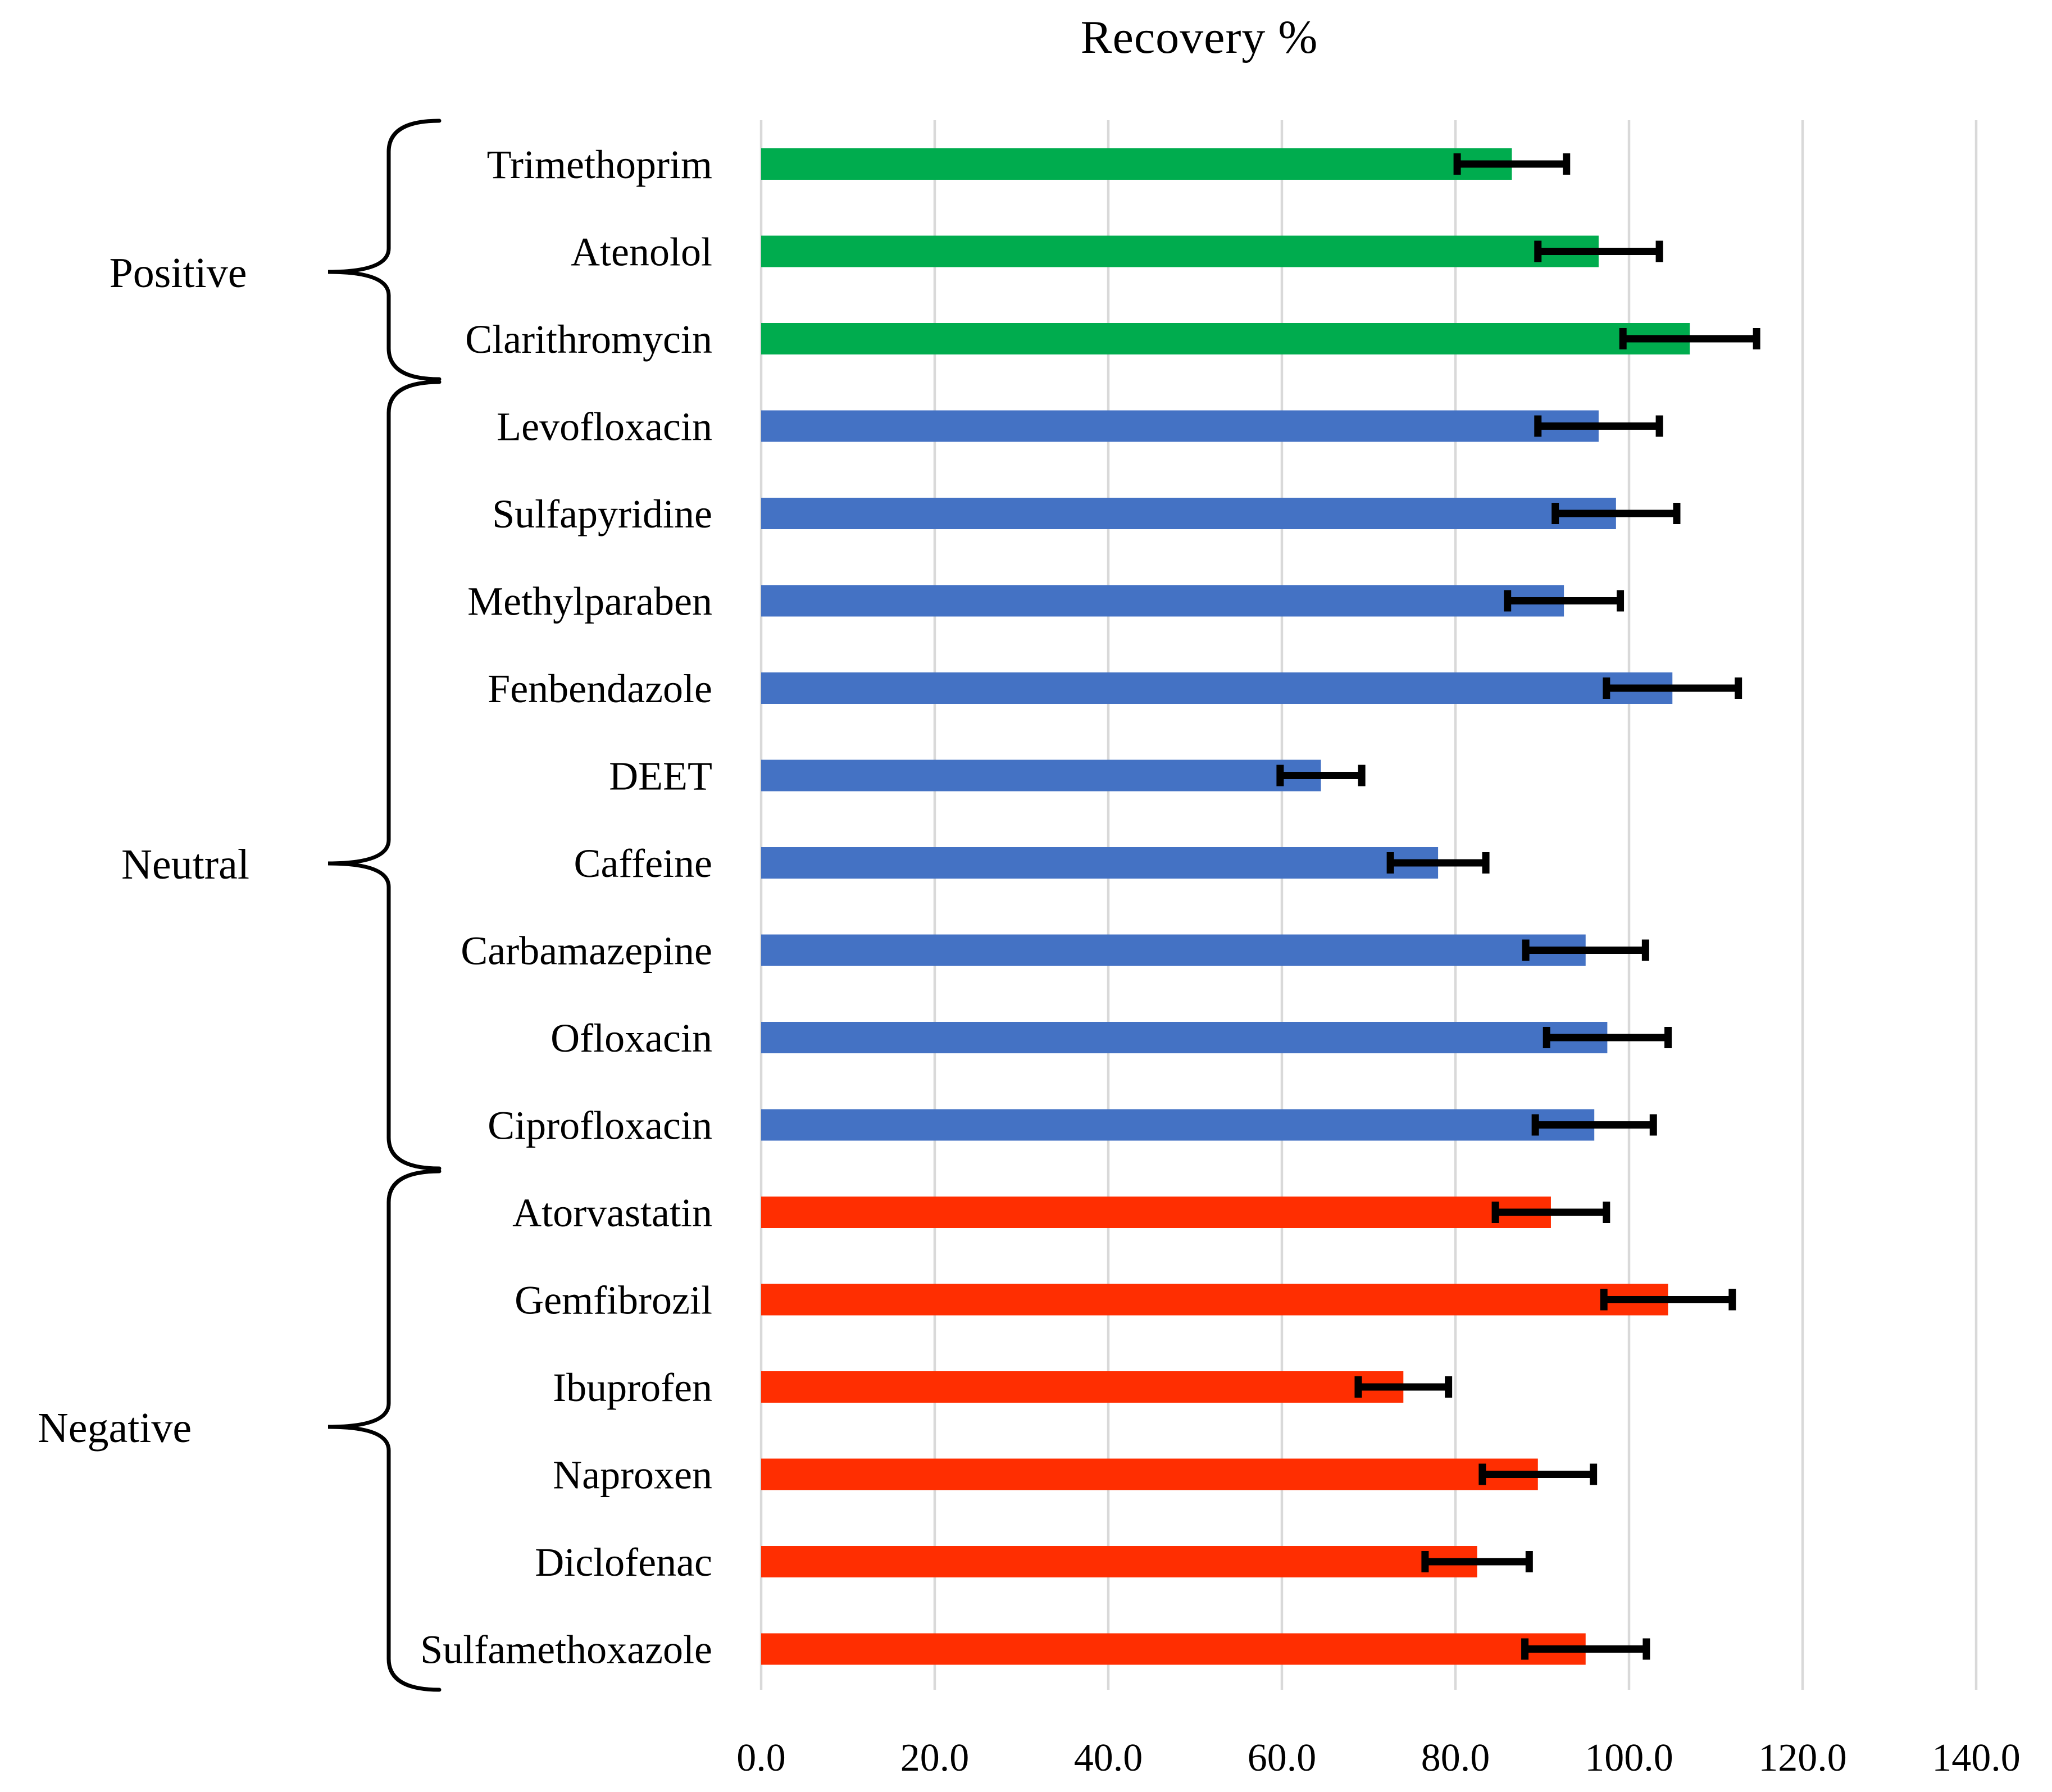 This screenshot has width=2052, height=1792. I want to click on bar-ciprofloxacin, so click(1178, 1125).